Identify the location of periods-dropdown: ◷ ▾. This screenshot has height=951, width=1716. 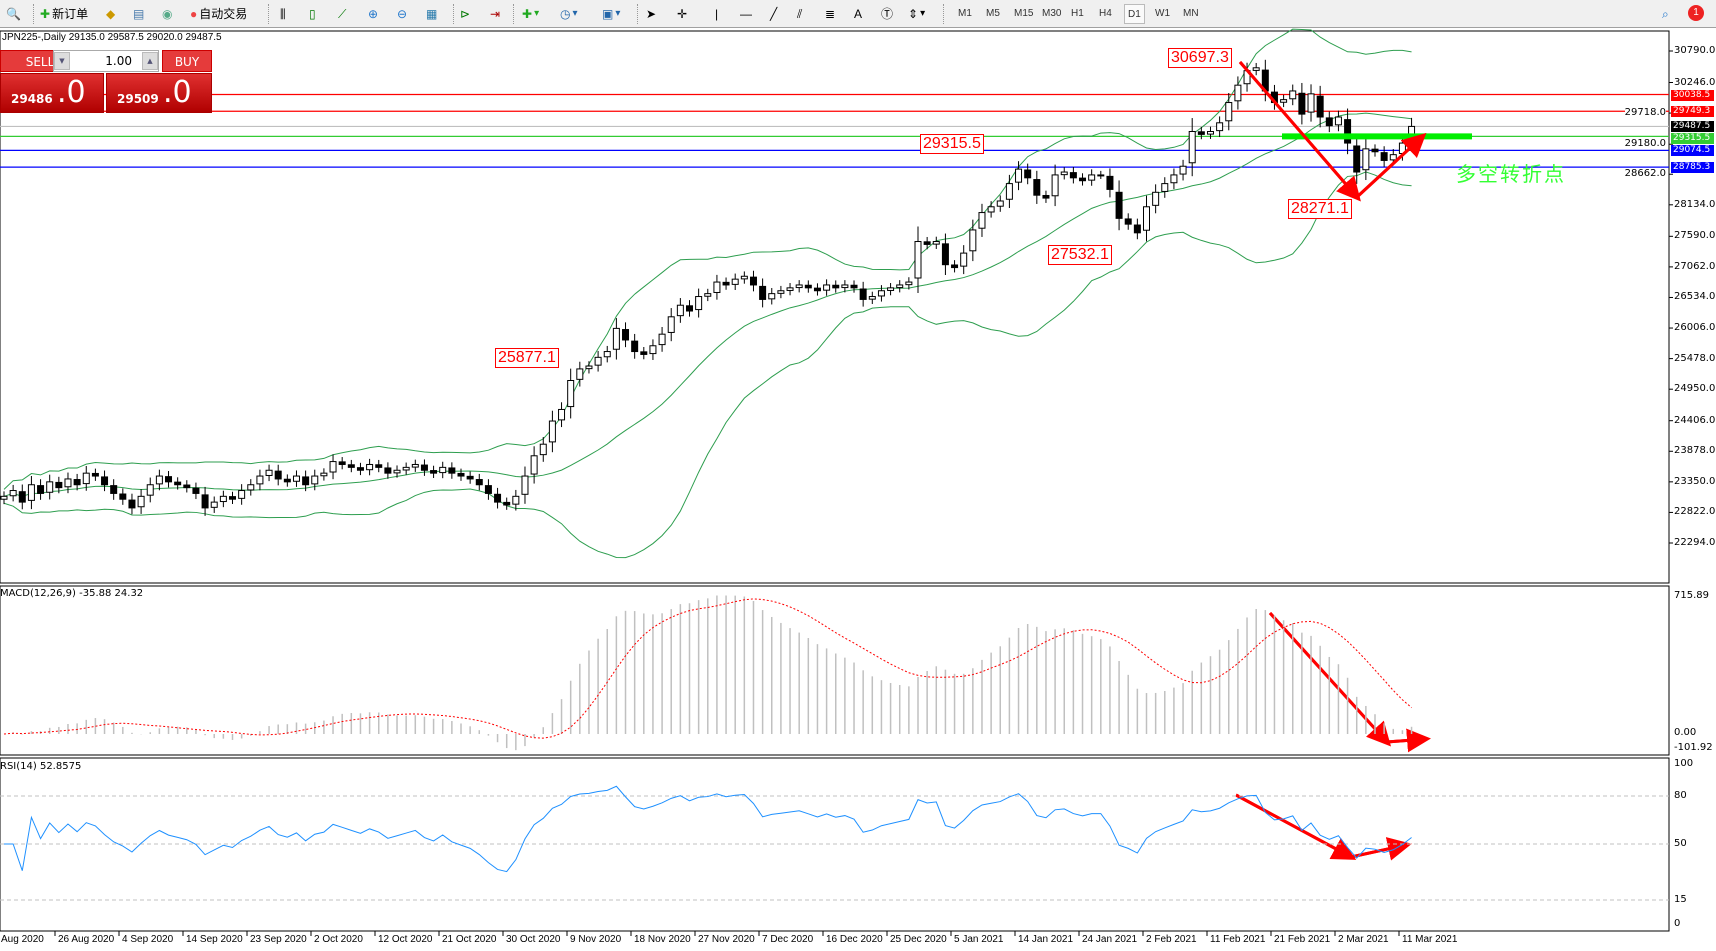
(569, 14).